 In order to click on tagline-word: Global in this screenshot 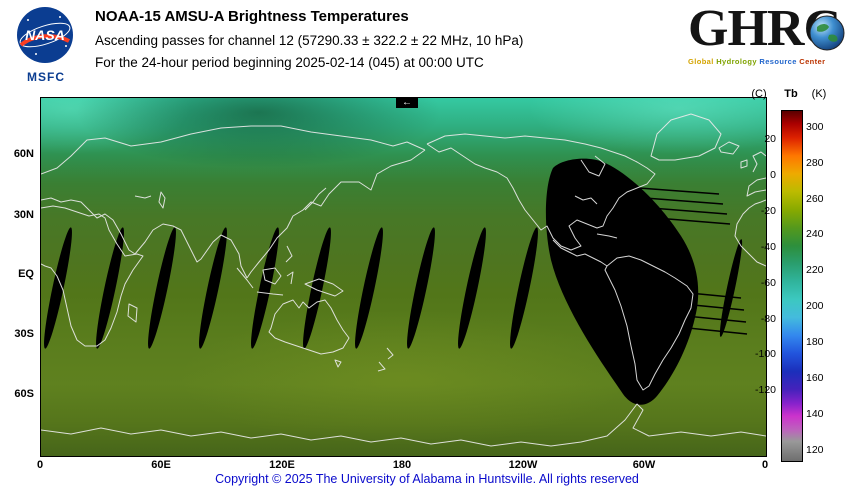, I will do `click(701, 61)`.